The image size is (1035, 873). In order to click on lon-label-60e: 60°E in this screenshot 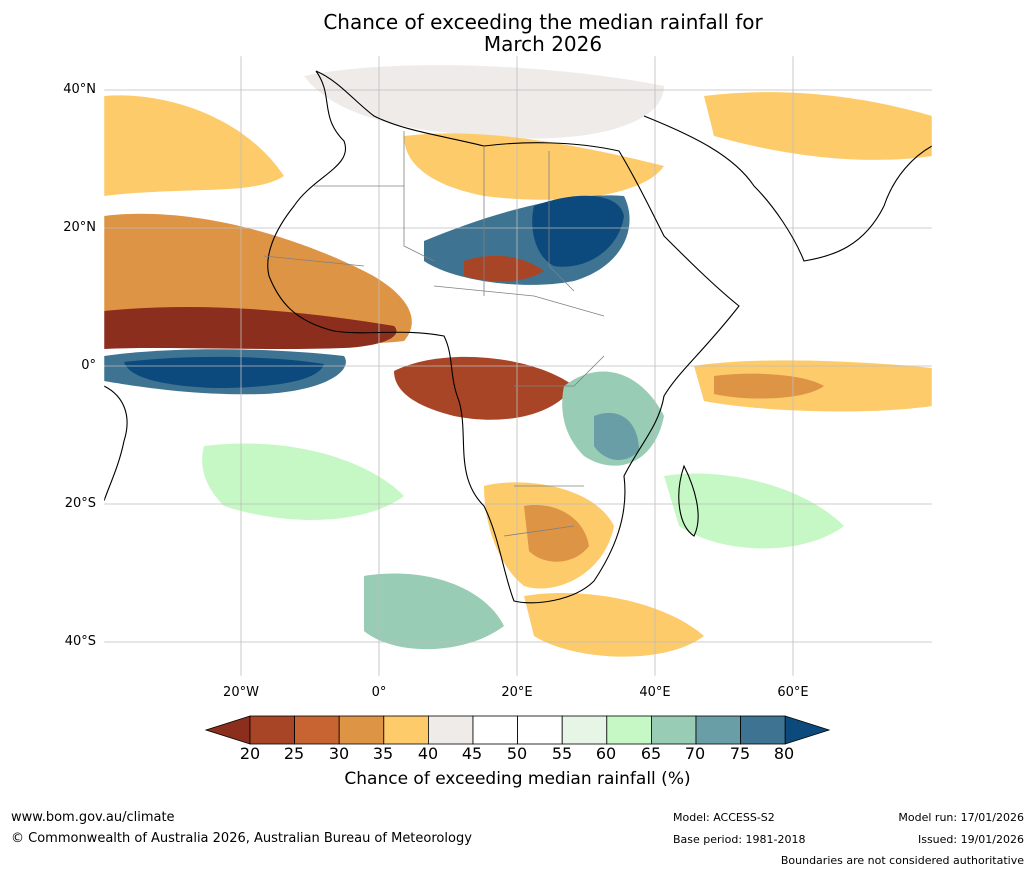, I will do `click(793, 692)`.